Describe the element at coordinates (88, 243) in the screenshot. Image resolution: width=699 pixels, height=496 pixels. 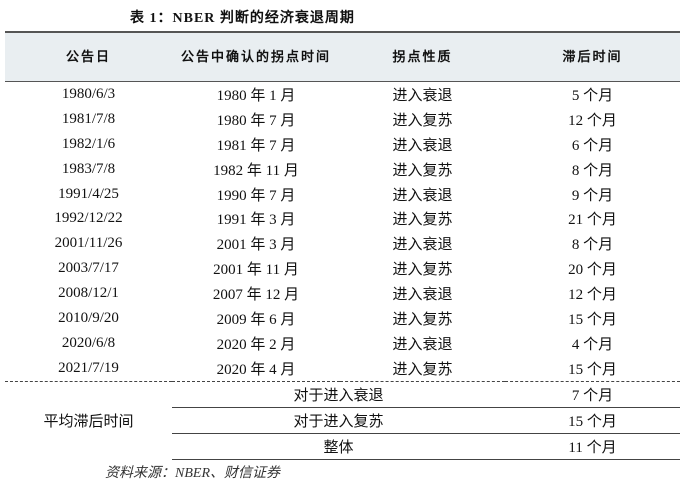
I see `cell: 2001/11/26` at that location.